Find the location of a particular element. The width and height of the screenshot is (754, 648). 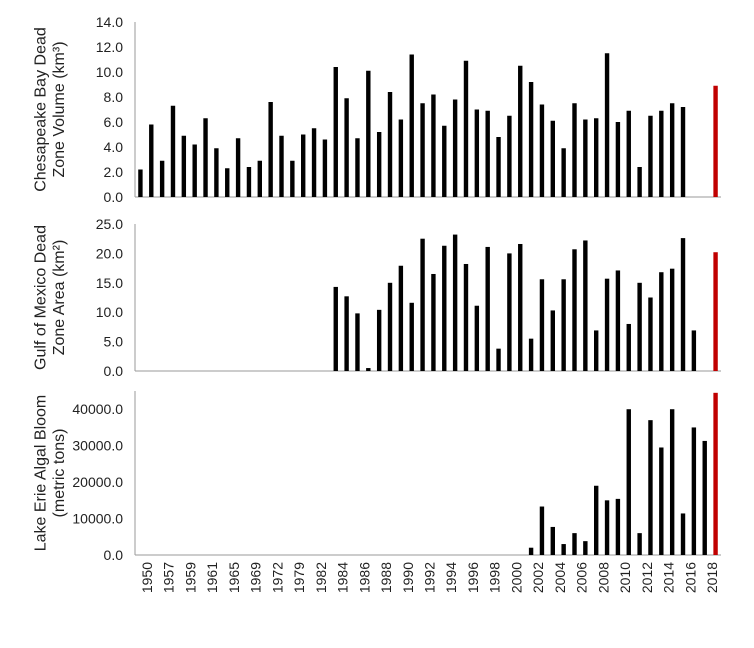

x-tick-label: 2008 is located at coordinates (603, 577).